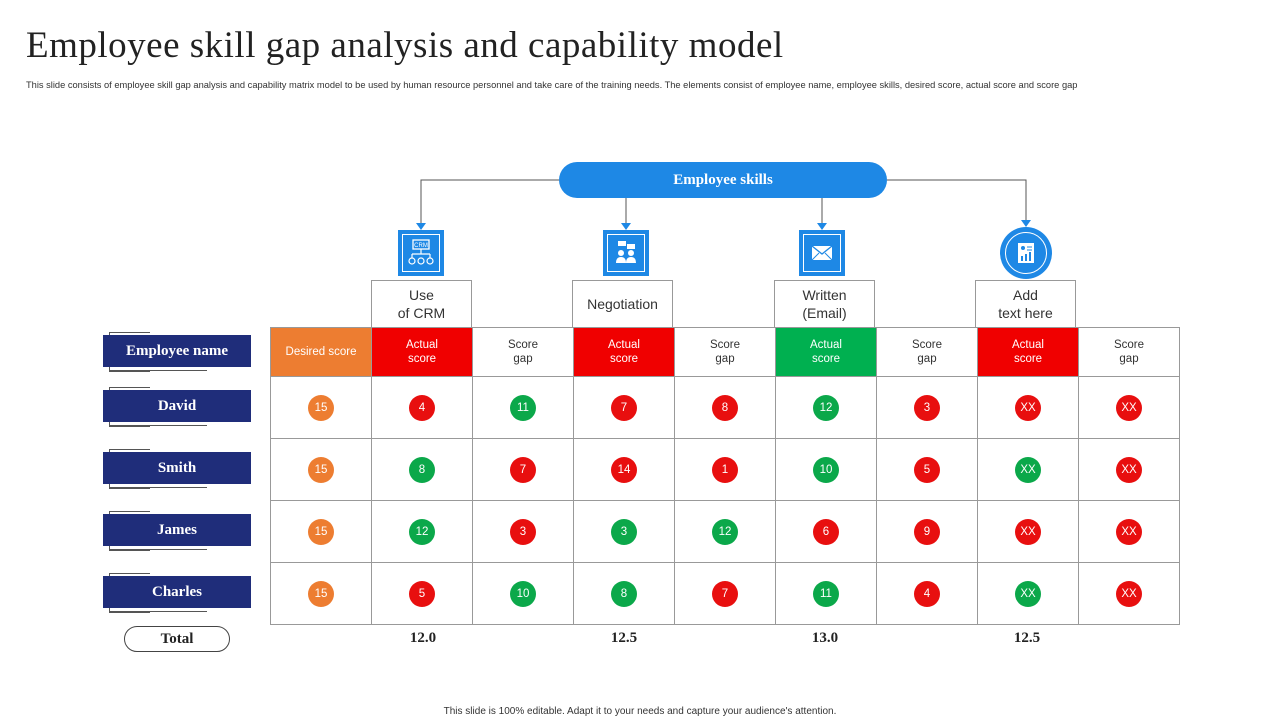  I want to click on employee-name: Charles, so click(177, 592).